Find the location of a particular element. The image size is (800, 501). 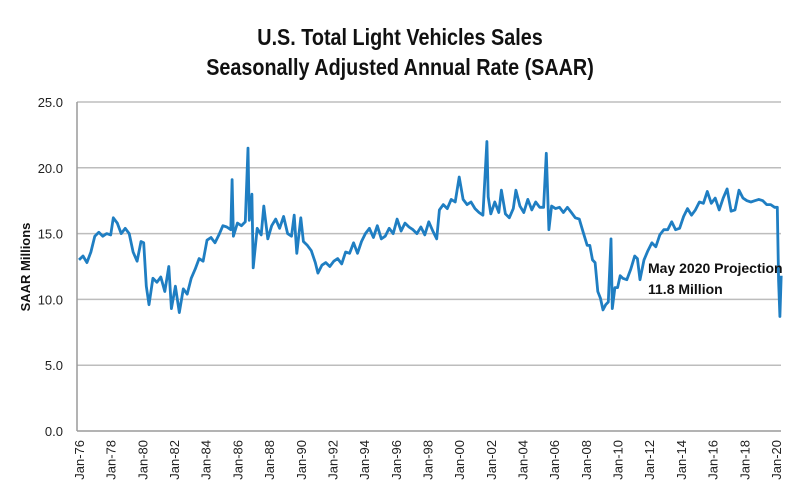

x-tick-label: Jan-16 is located at coordinates (713, 460).